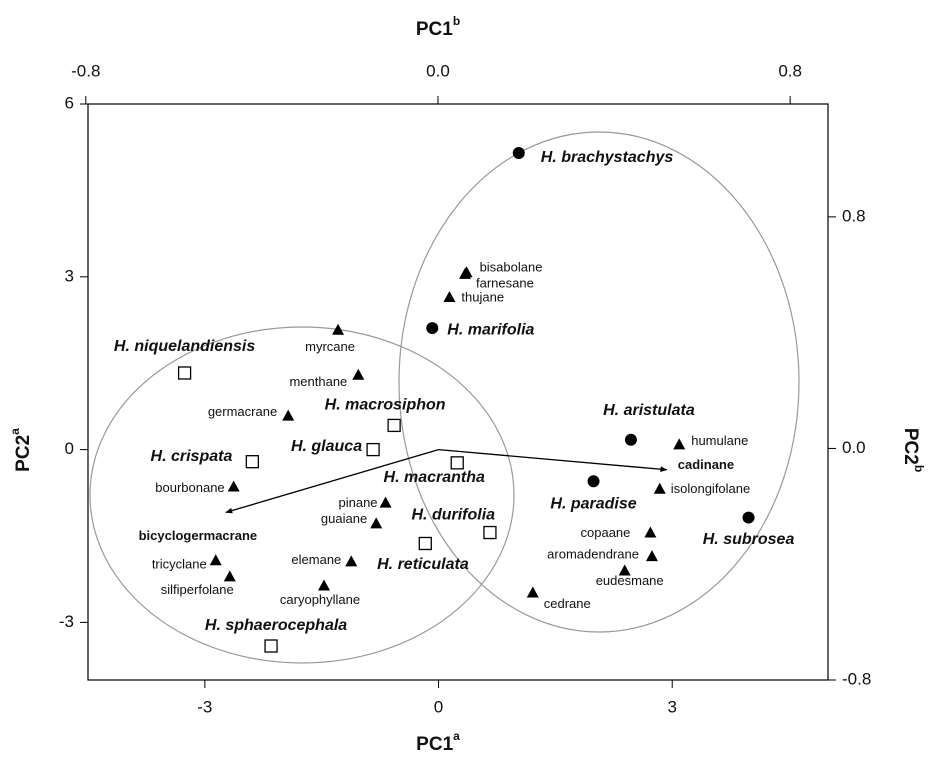 The height and width of the screenshot is (759, 932). What do you see at coordinates (567, 603) in the screenshot?
I see `point-label: cedrane` at bounding box center [567, 603].